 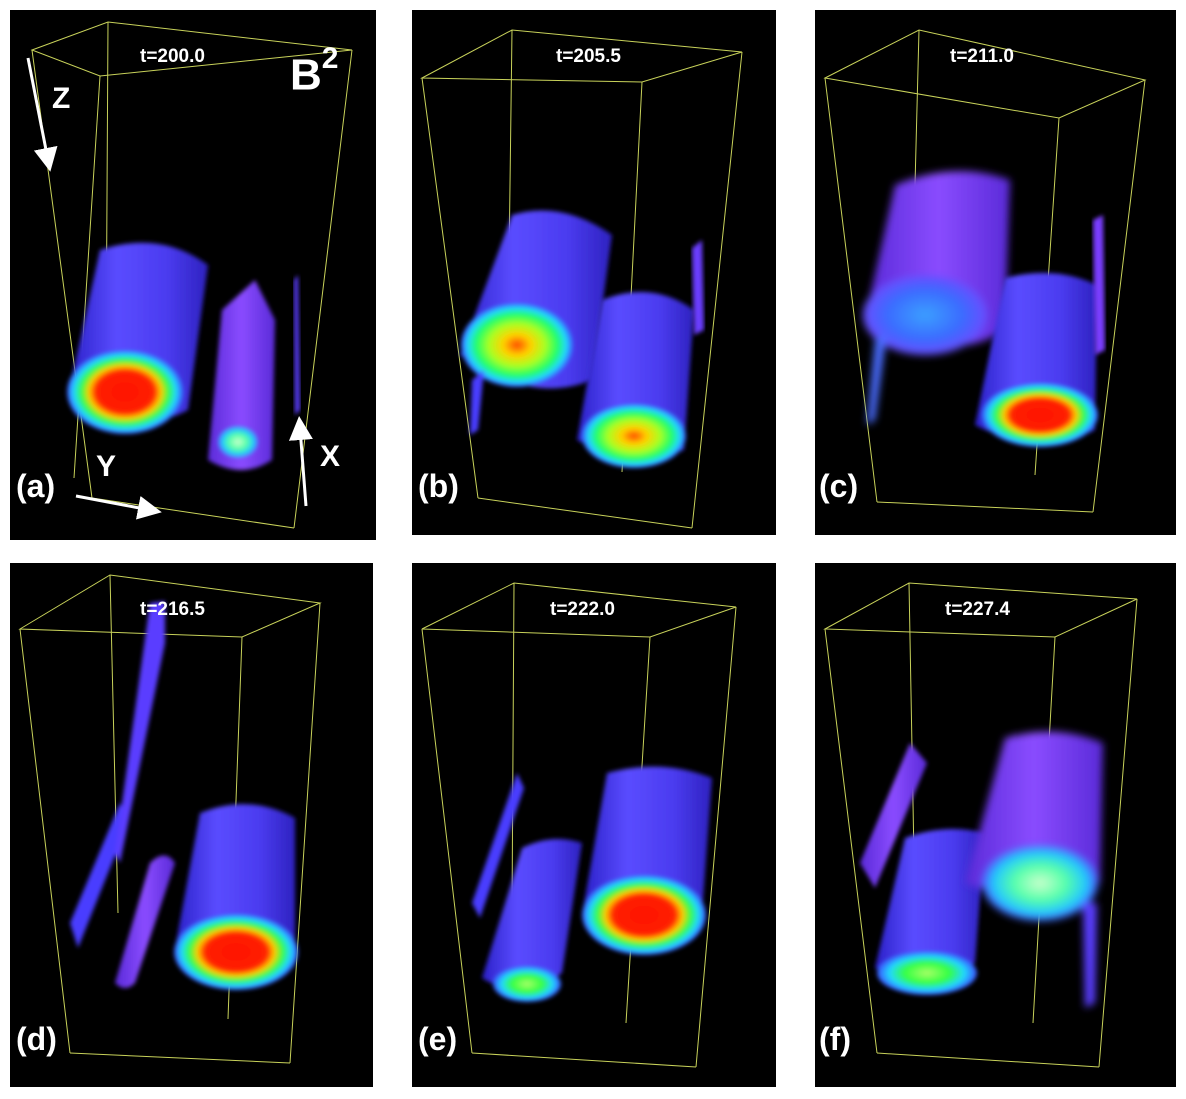 What do you see at coordinates (635, 380) in the screenshot?
I see `flux-tube-medium` at bounding box center [635, 380].